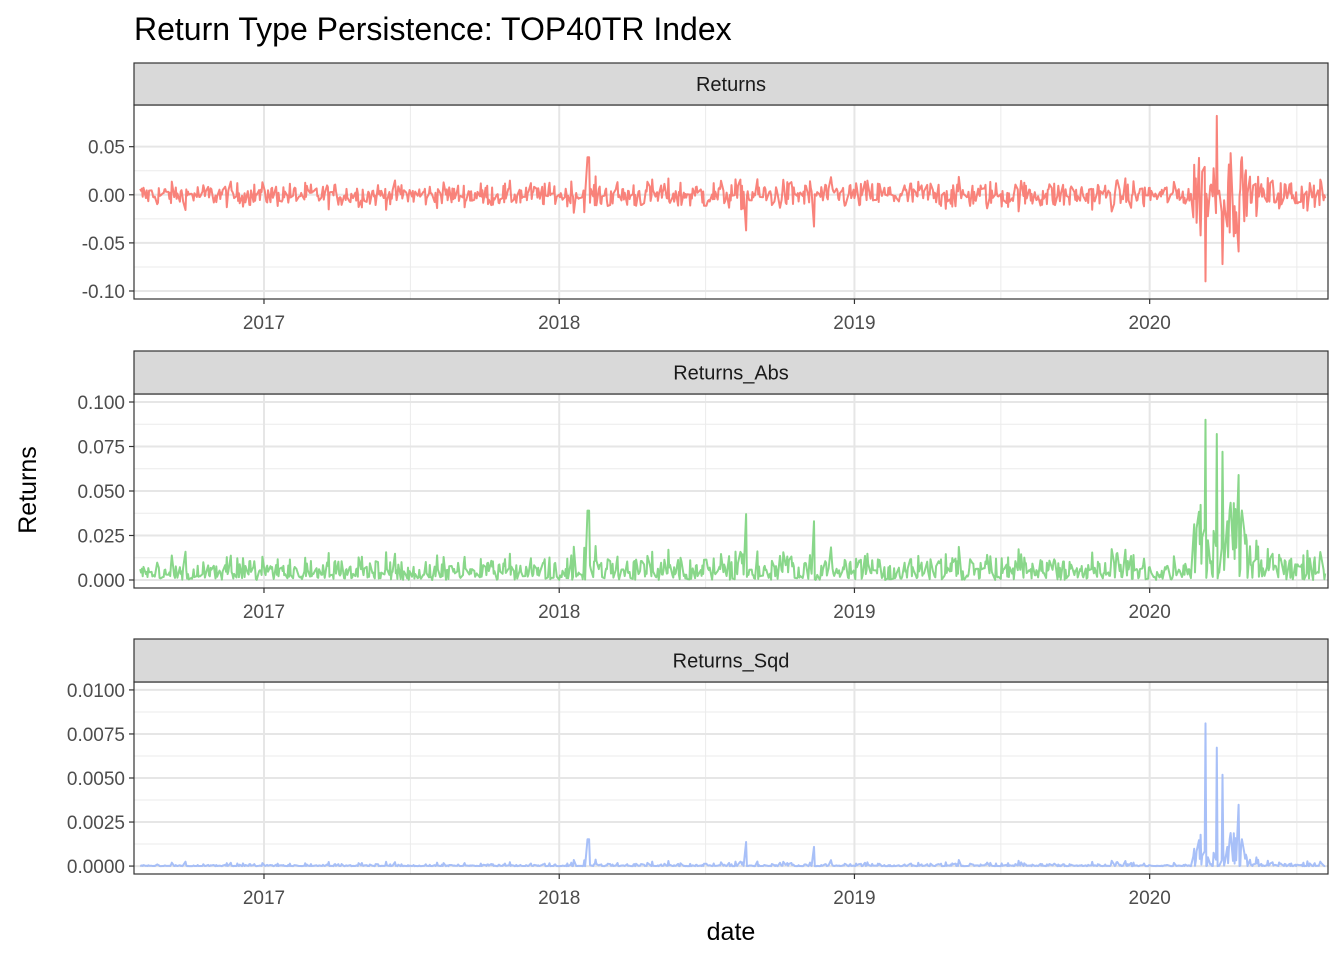 The image size is (1344, 960). I want to click on facet-strip-label: Returns_Sqd, so click(731, 662).